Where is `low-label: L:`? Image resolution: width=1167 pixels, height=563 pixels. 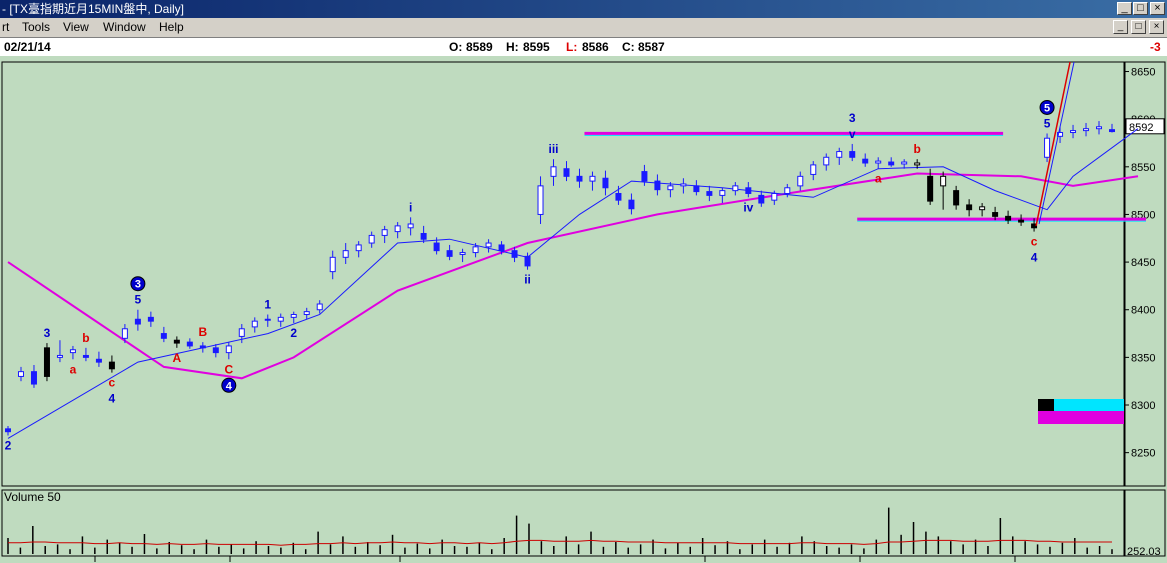 low-label: L: is located at coordinates (572, 47).